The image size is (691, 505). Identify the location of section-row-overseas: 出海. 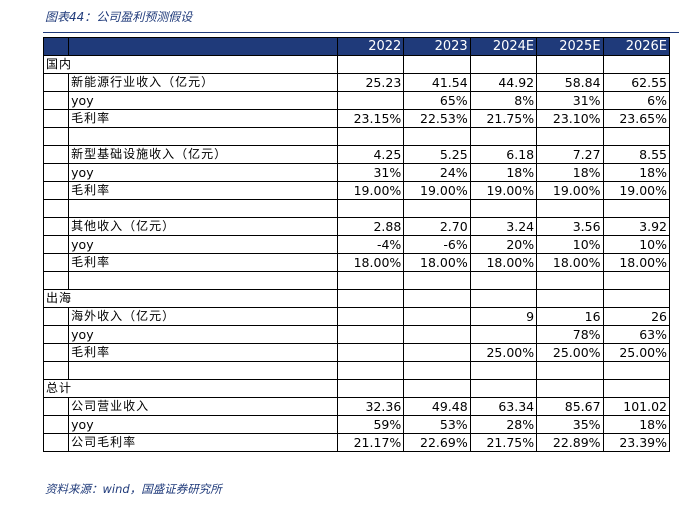
(357, 298).